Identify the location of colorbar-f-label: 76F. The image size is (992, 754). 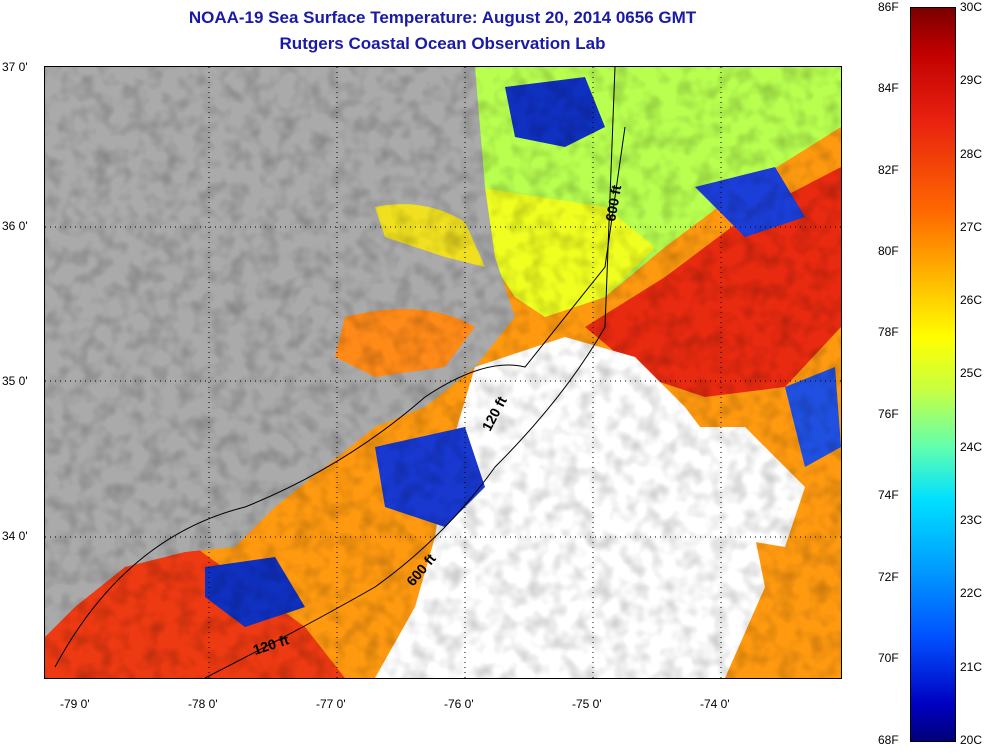
(888, 414).